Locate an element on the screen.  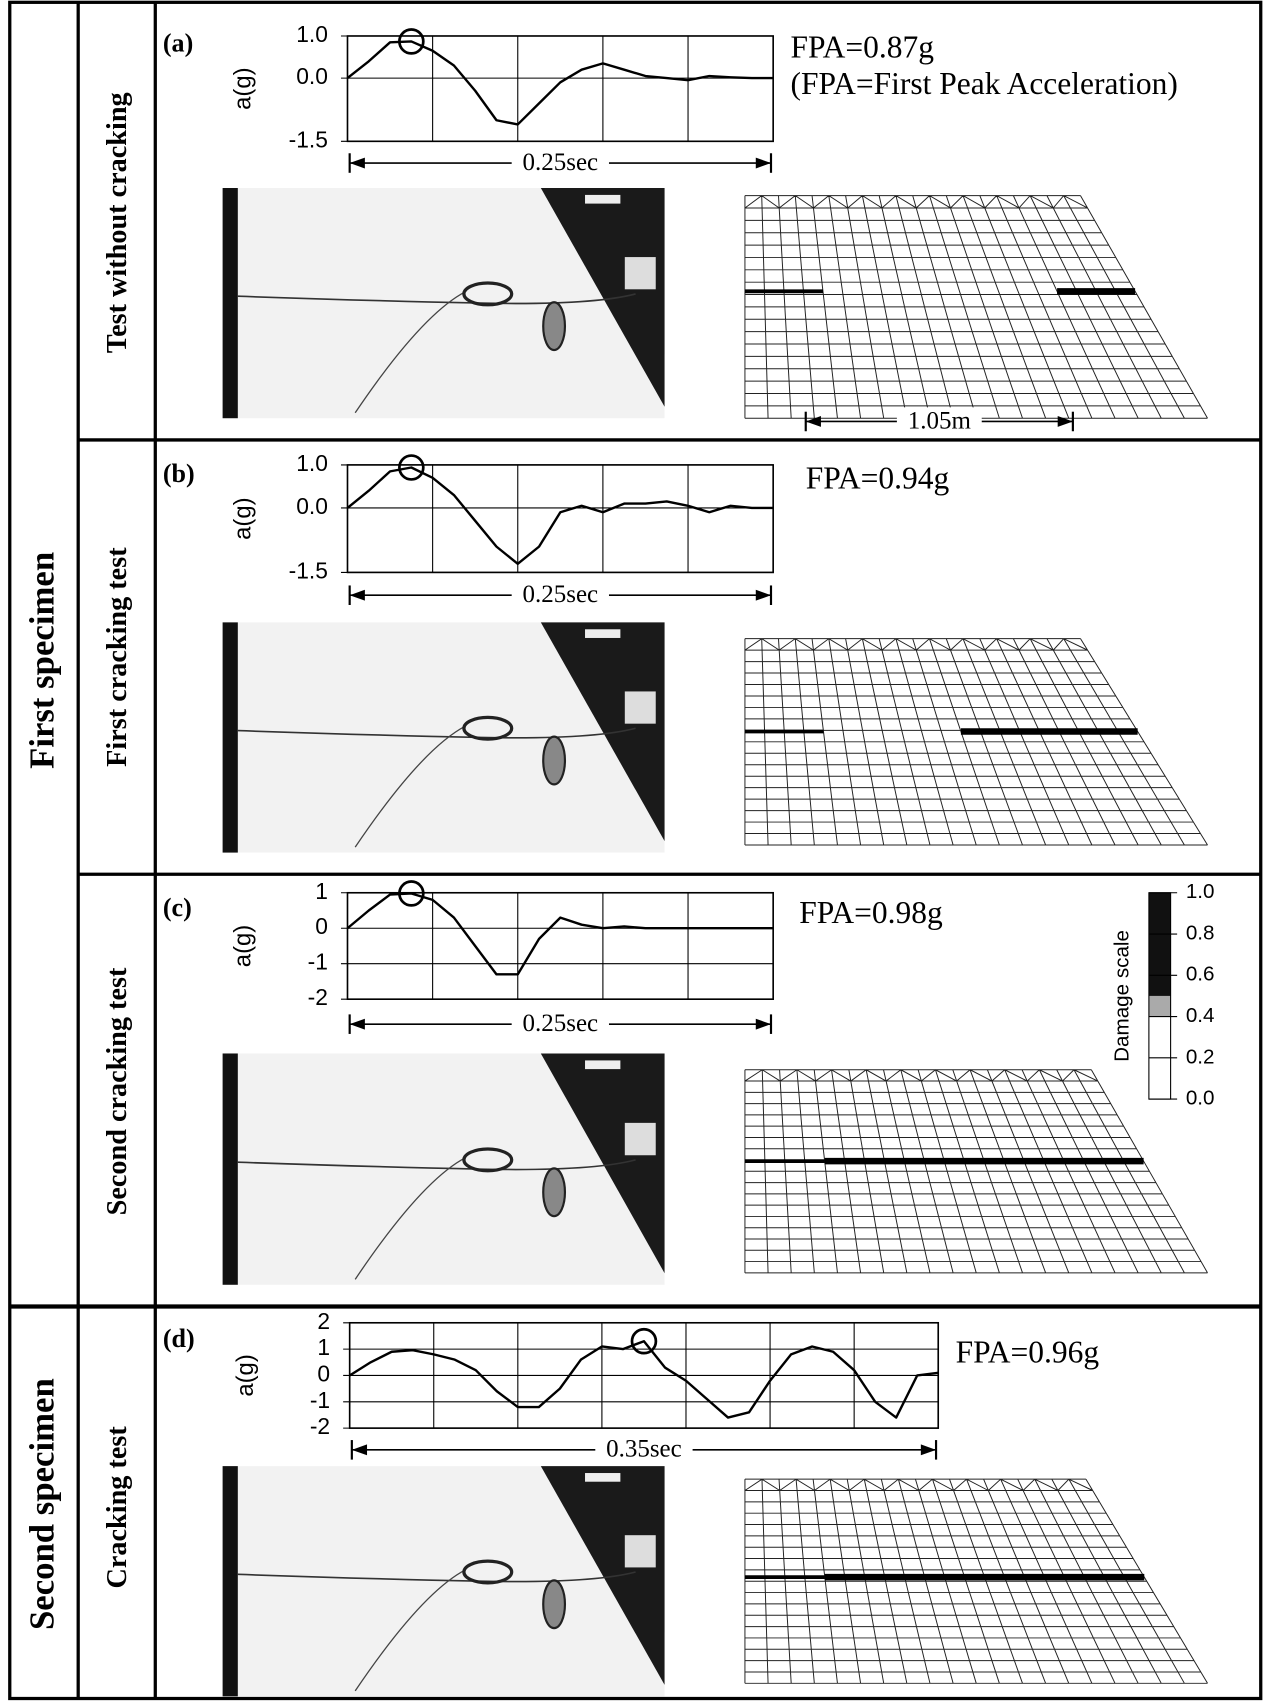
y-tick-label: 2 is located at coordinates (323, 1321).